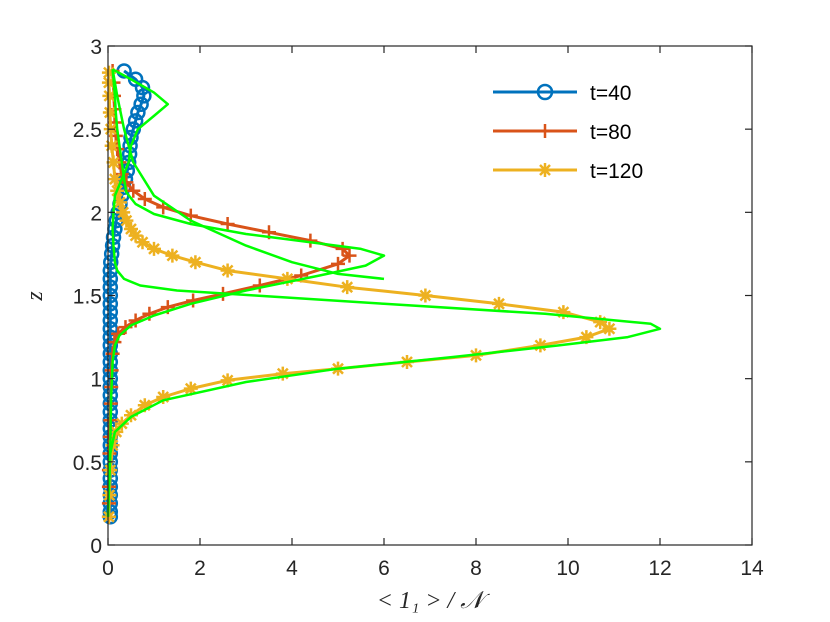 The width and height of the screenshot is (830, 622). Describe the element at coordinates (87, 463) in the screenshot. I see `y-tick-label: 0.5` at that location.